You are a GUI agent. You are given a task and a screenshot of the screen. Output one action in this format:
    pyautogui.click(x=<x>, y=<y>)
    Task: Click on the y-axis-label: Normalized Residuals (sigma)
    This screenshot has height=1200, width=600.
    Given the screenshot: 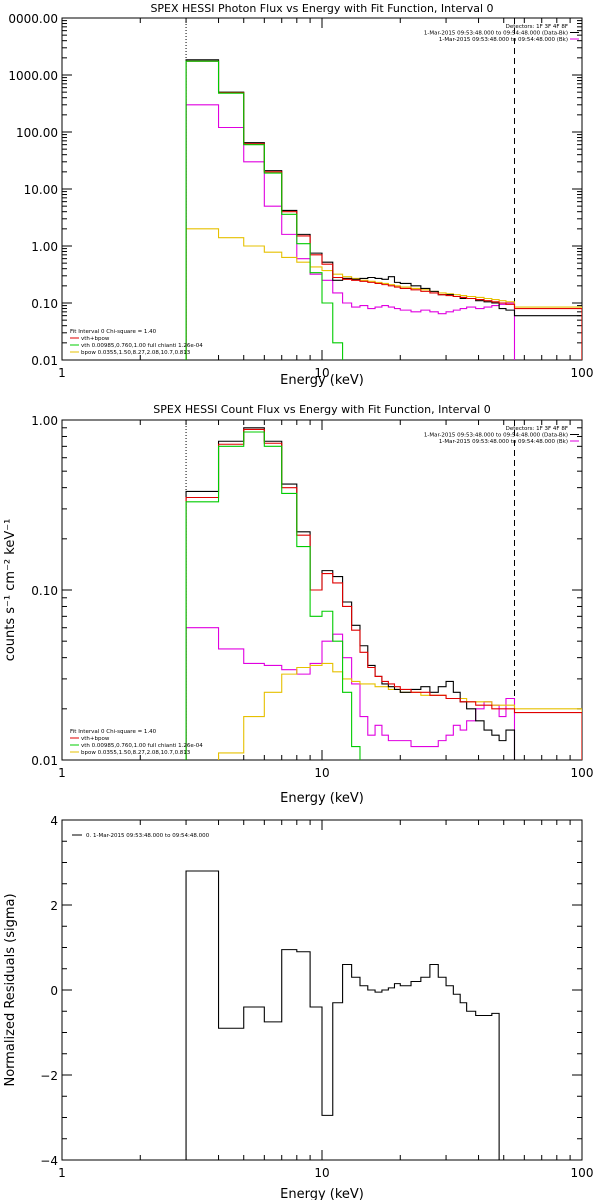 What is the action you would take?
    pyautogui.click(x=10, y=989)
    